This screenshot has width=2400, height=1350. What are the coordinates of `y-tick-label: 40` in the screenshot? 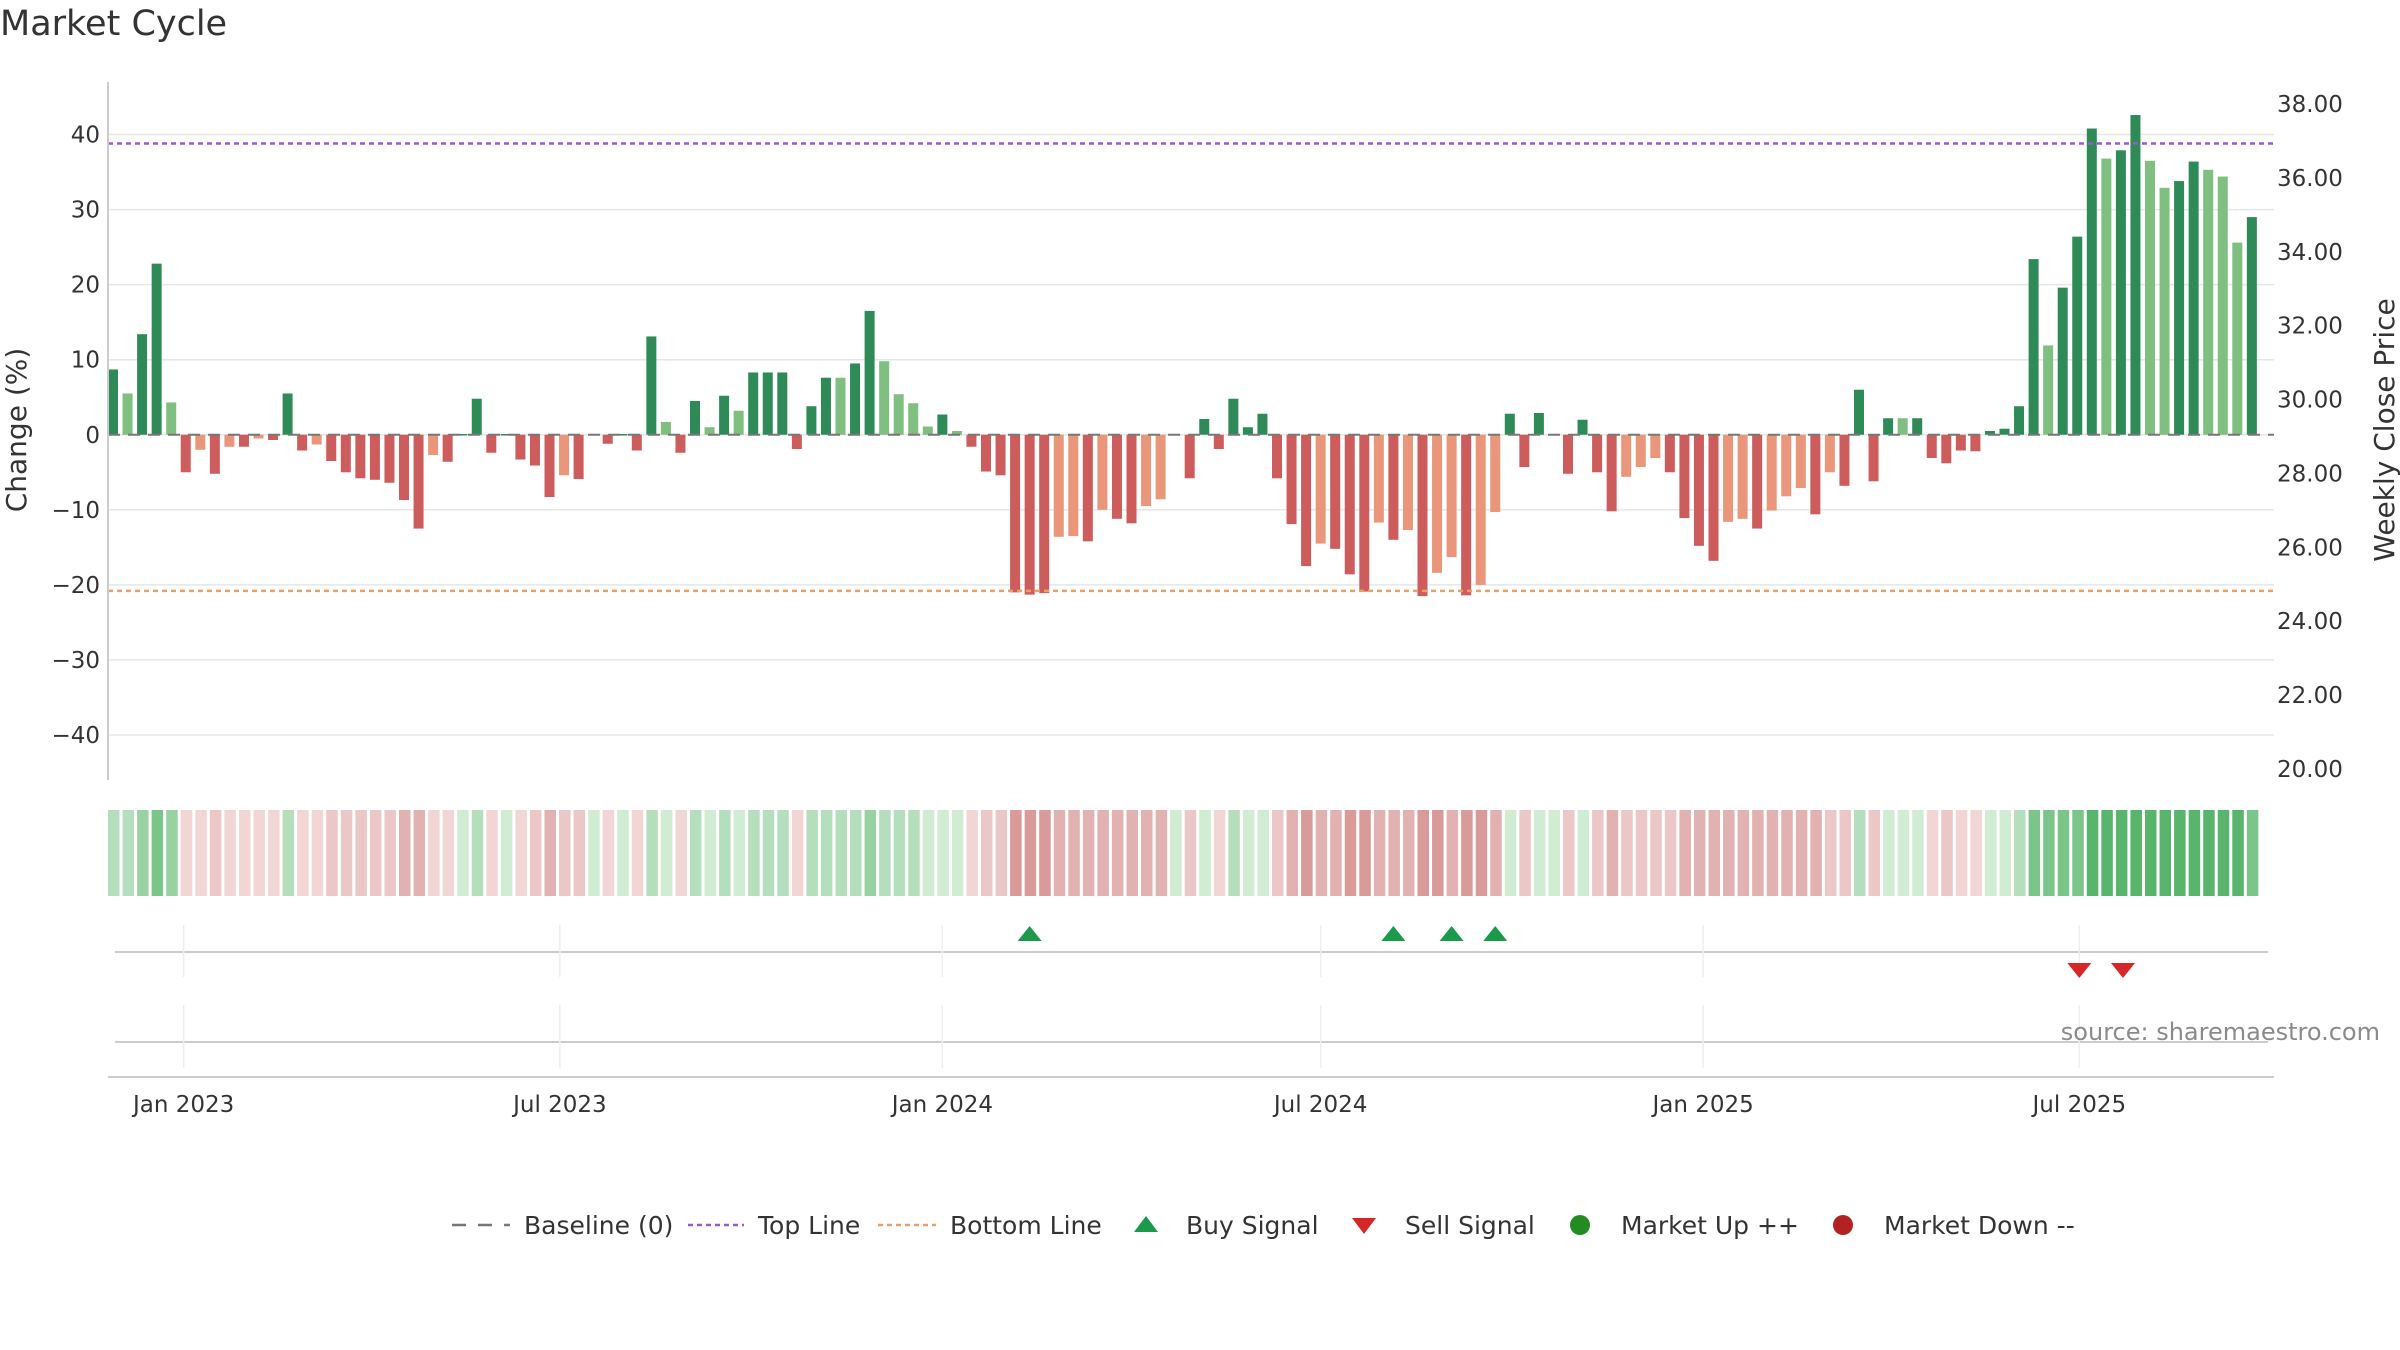 It's located at (85, 136).